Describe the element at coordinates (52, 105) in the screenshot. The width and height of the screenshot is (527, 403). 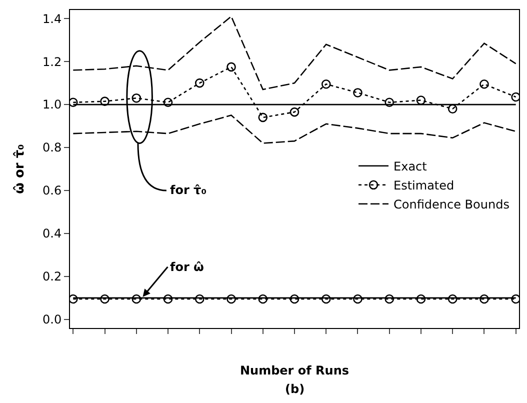
I see `y-tick-label: 1.0` at that location.